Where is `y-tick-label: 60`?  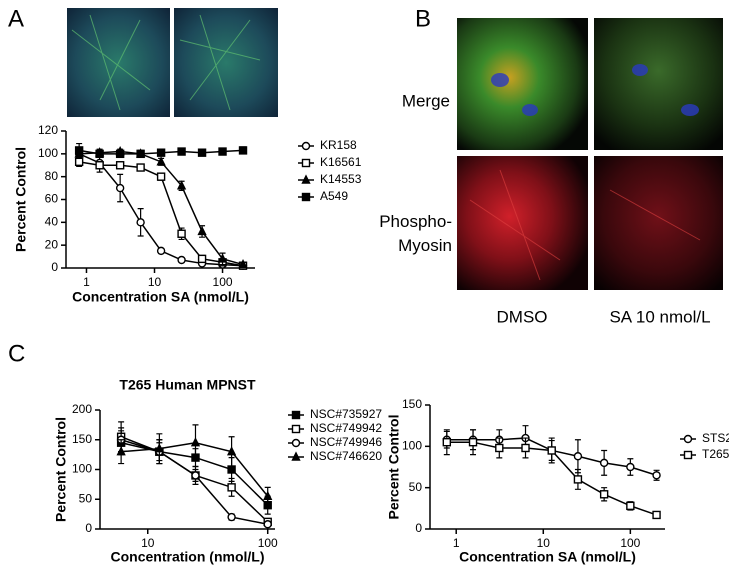
y-tick-label: 60 is located at coordinates (52, 199).